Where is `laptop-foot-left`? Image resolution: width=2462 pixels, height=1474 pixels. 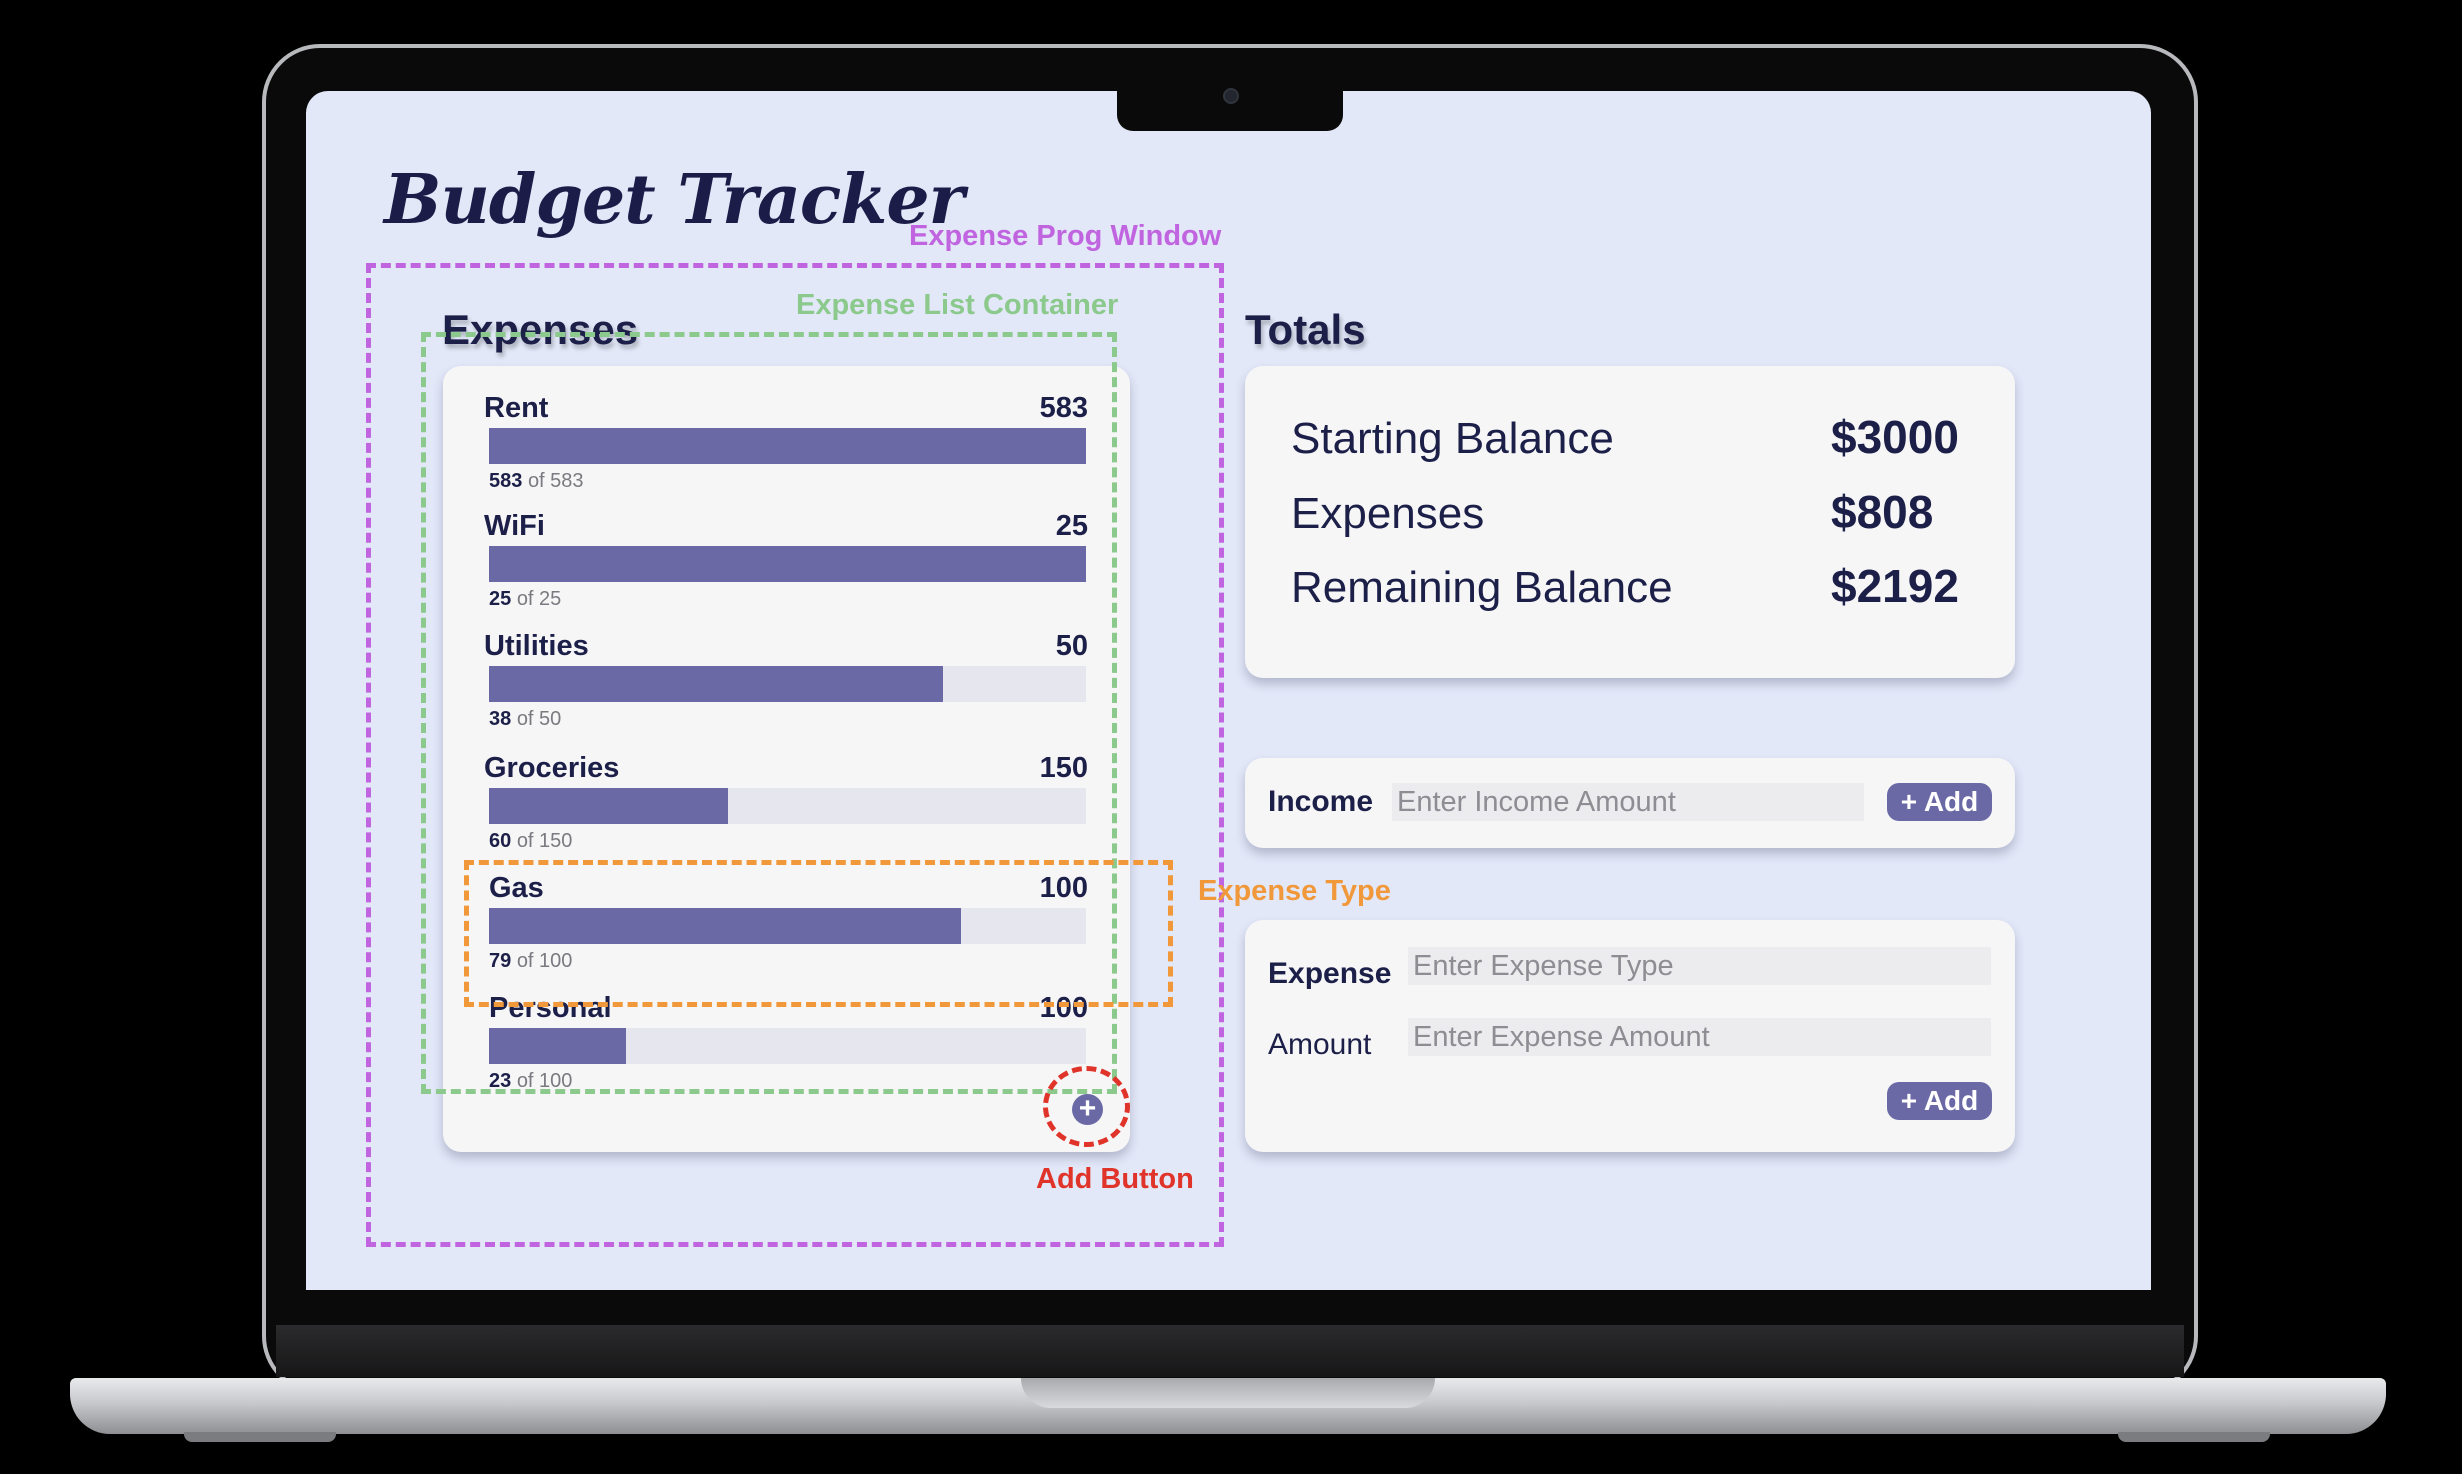 laptop-foot-left is located at coordinates (260, 1437).